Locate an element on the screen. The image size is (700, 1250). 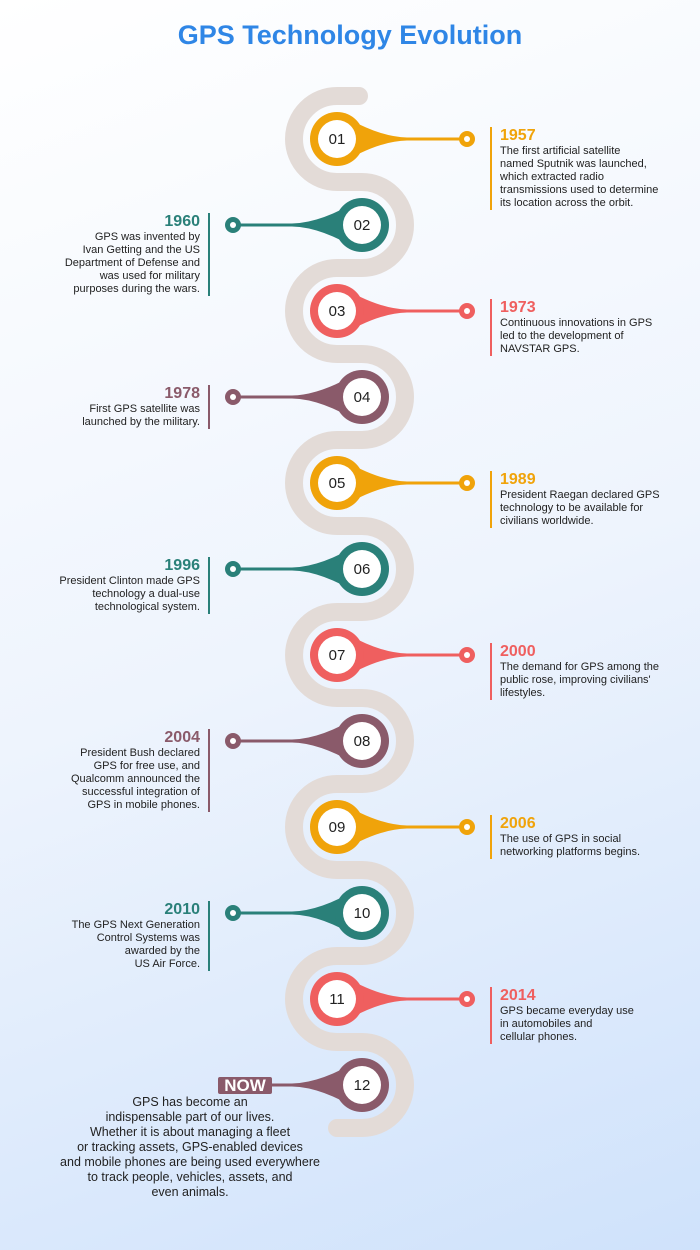
milestone: 09 is located at coordinates (392, 827).